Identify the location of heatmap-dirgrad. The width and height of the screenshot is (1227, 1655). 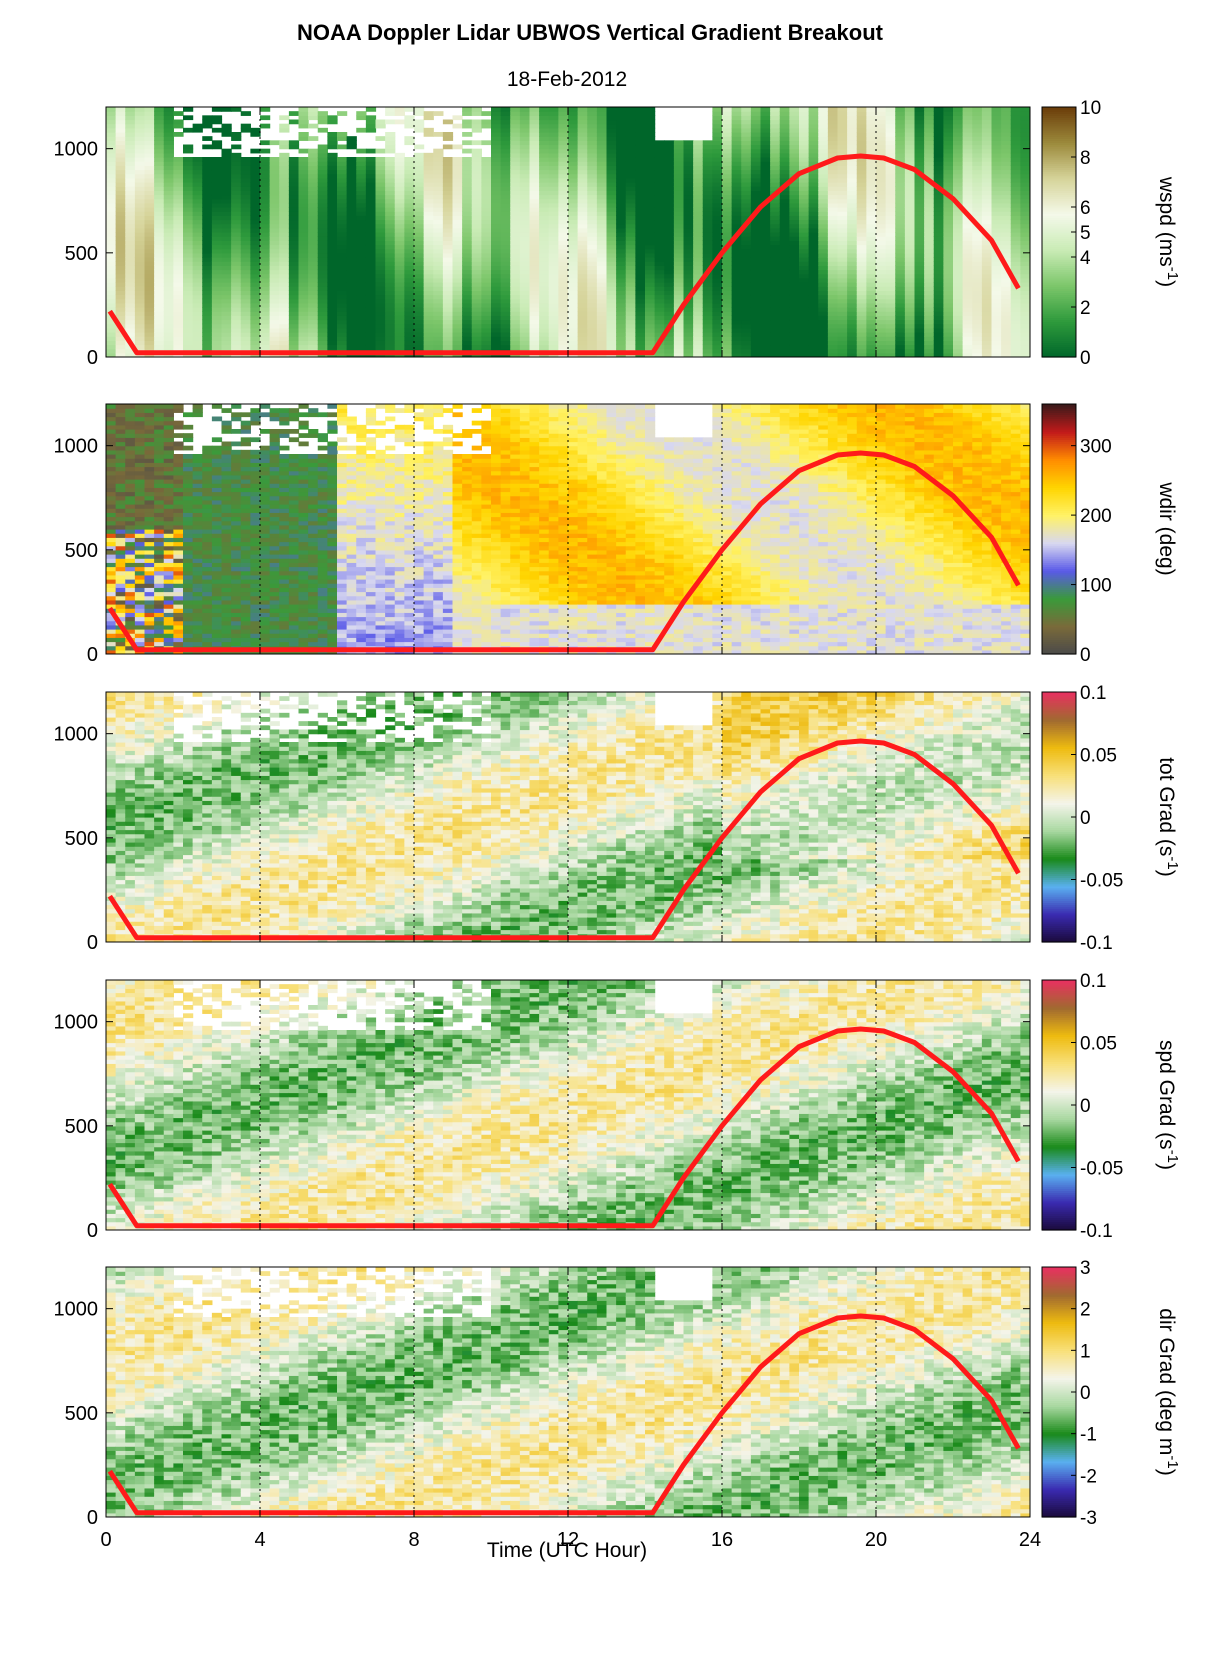
(568, 1392).